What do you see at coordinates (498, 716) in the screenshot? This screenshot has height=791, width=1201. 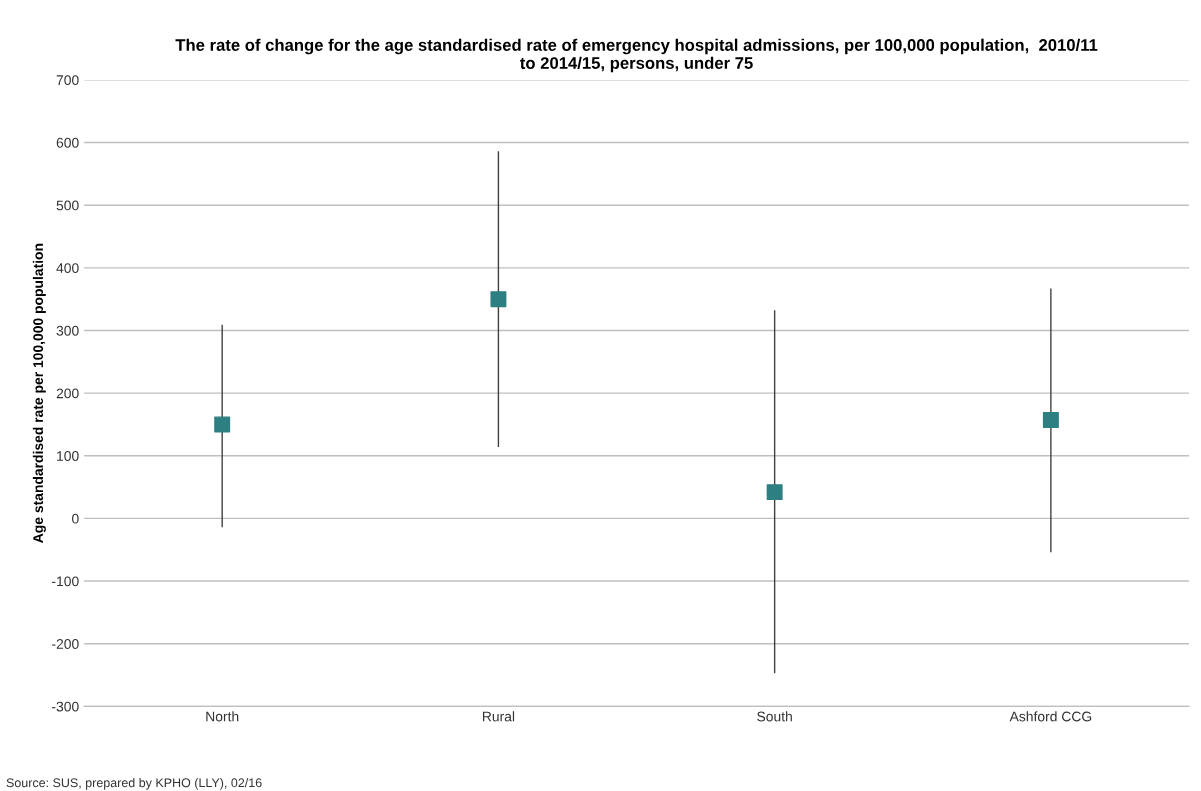 I see `x-tick-label: Rural` at bounding box center [498, 716].